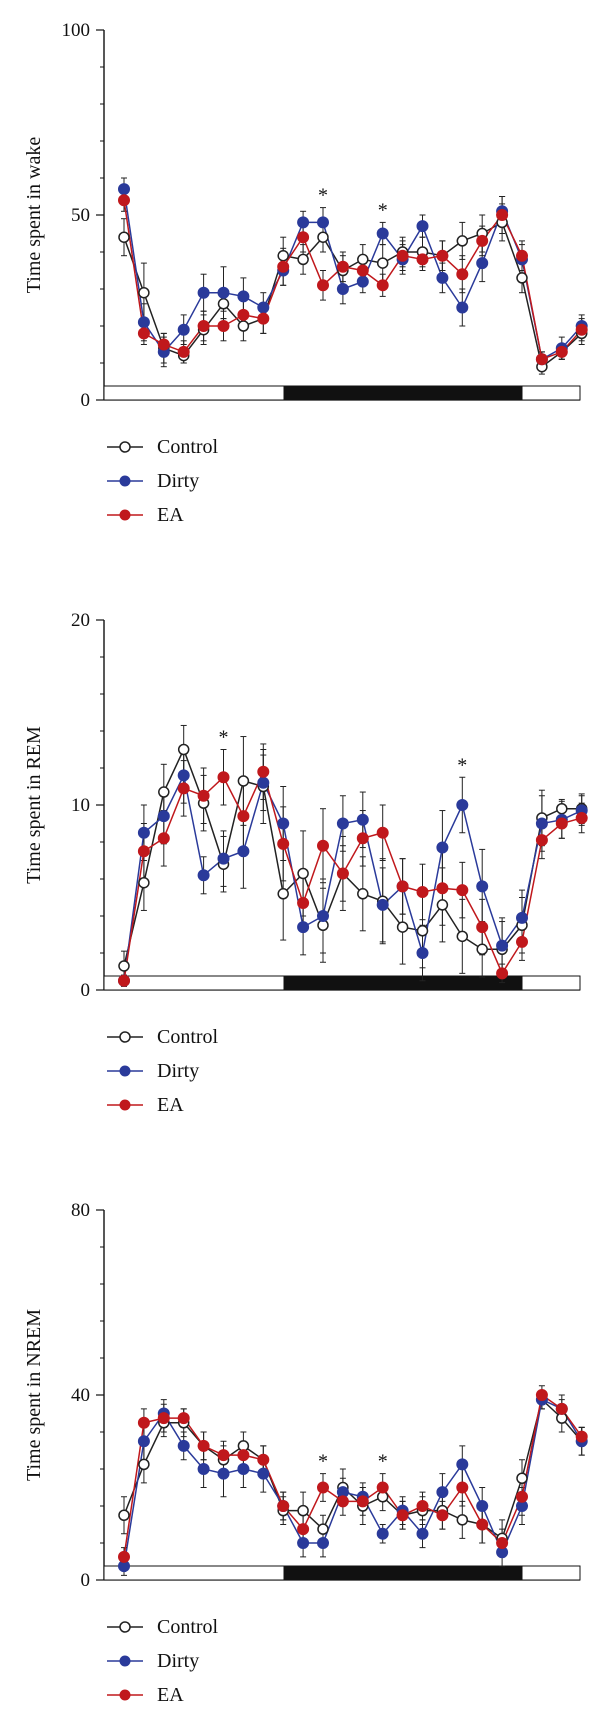  Describe the element at coordinates (353, 877) in the screenshot. I see `series-line-dirty` at that location.